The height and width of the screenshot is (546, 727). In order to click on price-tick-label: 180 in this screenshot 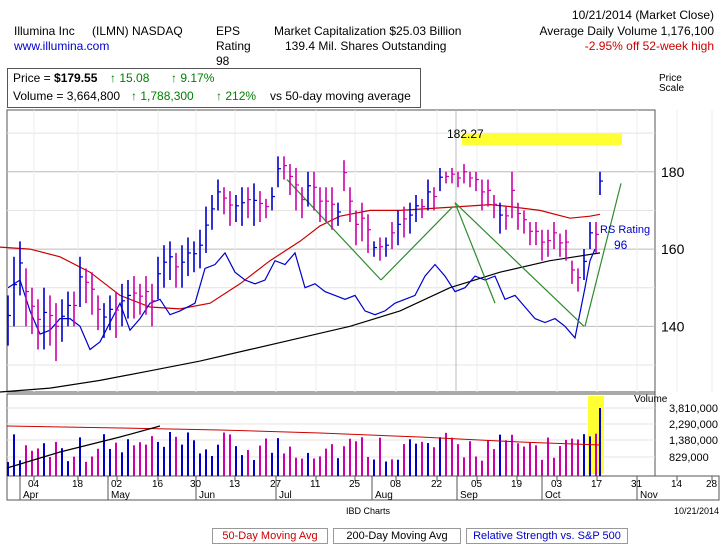, I will do `click(673, 172)`.